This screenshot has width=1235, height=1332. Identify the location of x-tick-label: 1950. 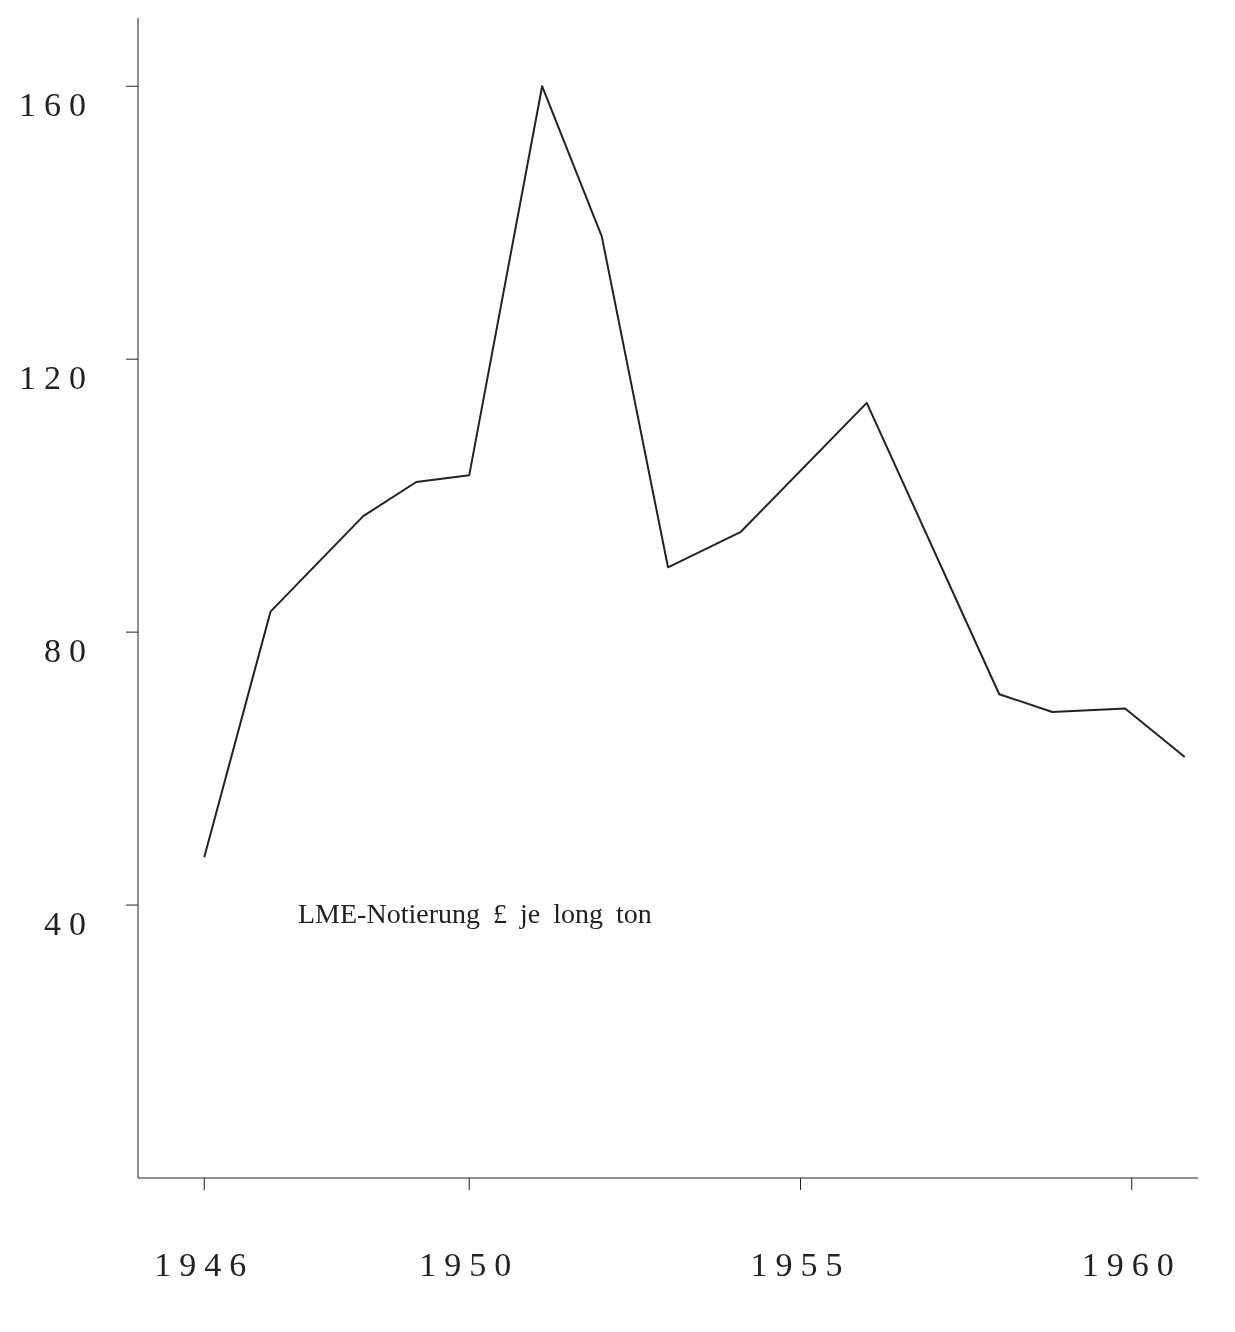
(469, 1265).